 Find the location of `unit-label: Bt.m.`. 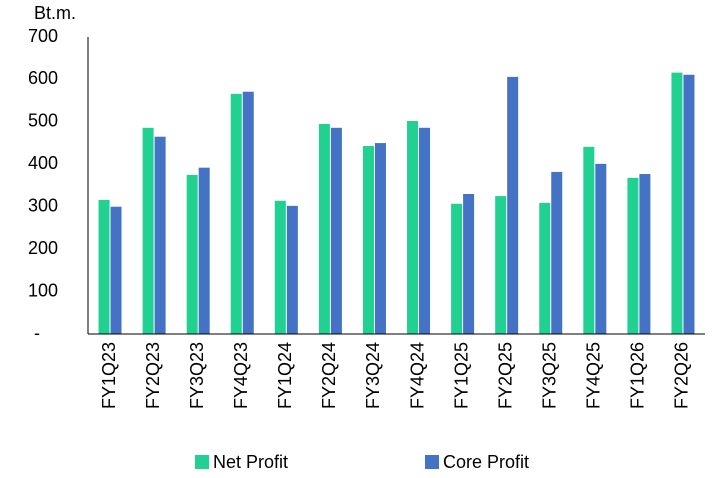

unit-label: Bt.m. is located at coordinates (55, 13).